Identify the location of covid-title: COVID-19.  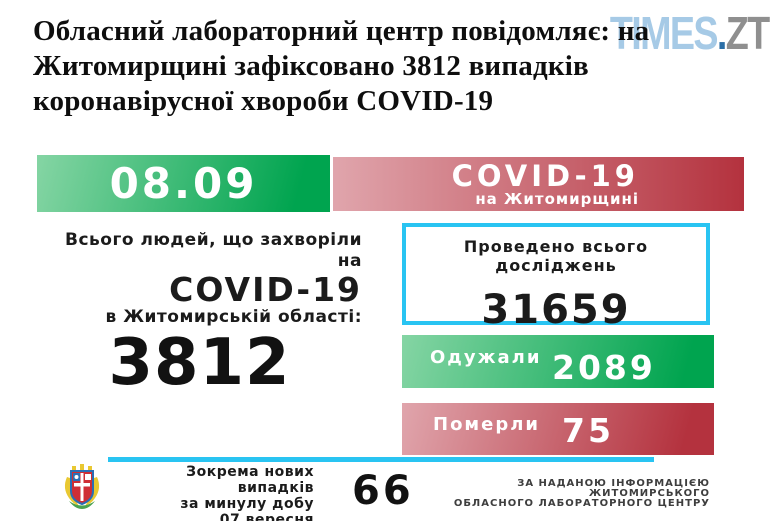
(545, 175).